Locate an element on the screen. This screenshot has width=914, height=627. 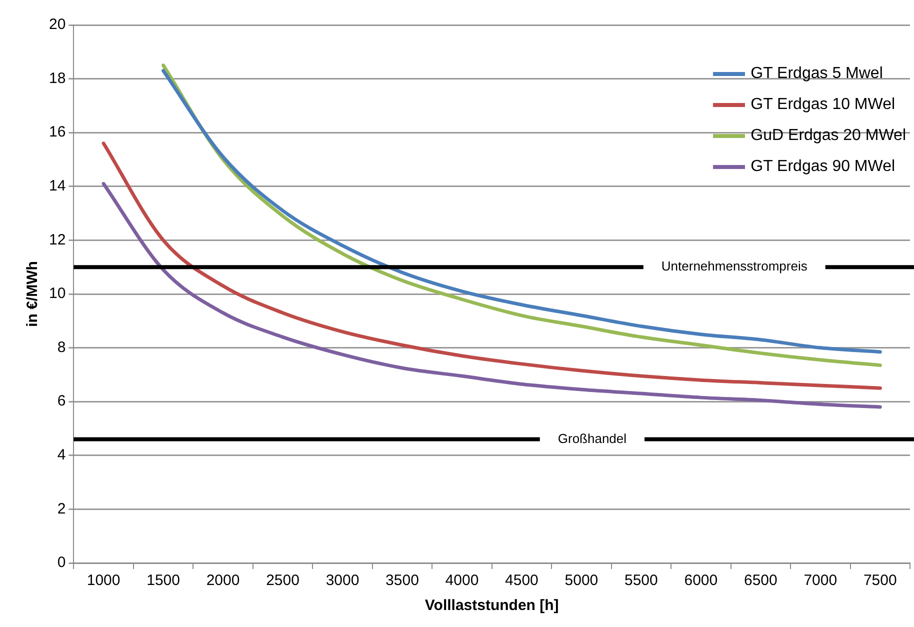
x-tick-label: 6500 is located at coordinates (761, 581).